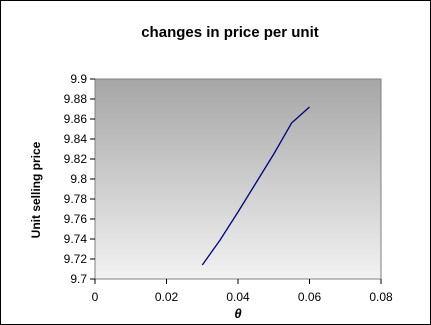  I want to click on x-tick-label: 0.02, so click(167, 297).